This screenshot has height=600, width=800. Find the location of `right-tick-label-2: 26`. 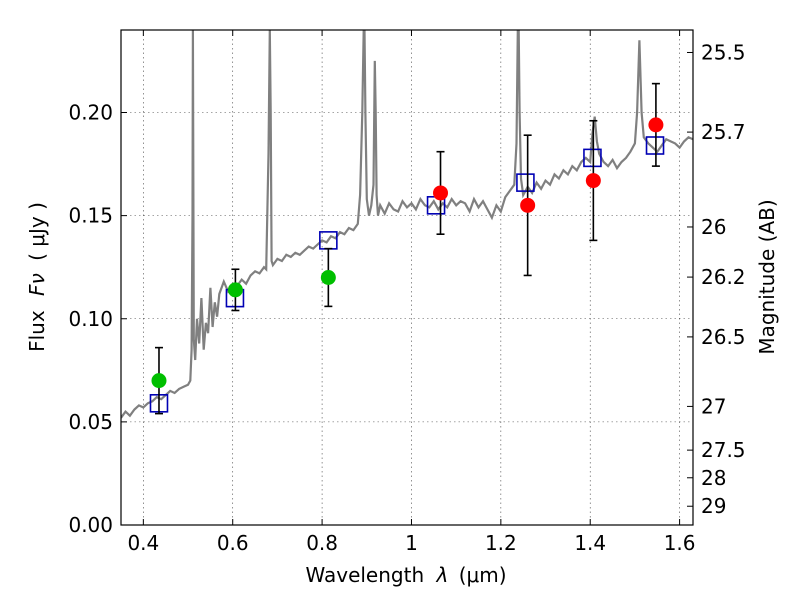

right-tick-label-2: 26 is located at coordinates (713, 227).